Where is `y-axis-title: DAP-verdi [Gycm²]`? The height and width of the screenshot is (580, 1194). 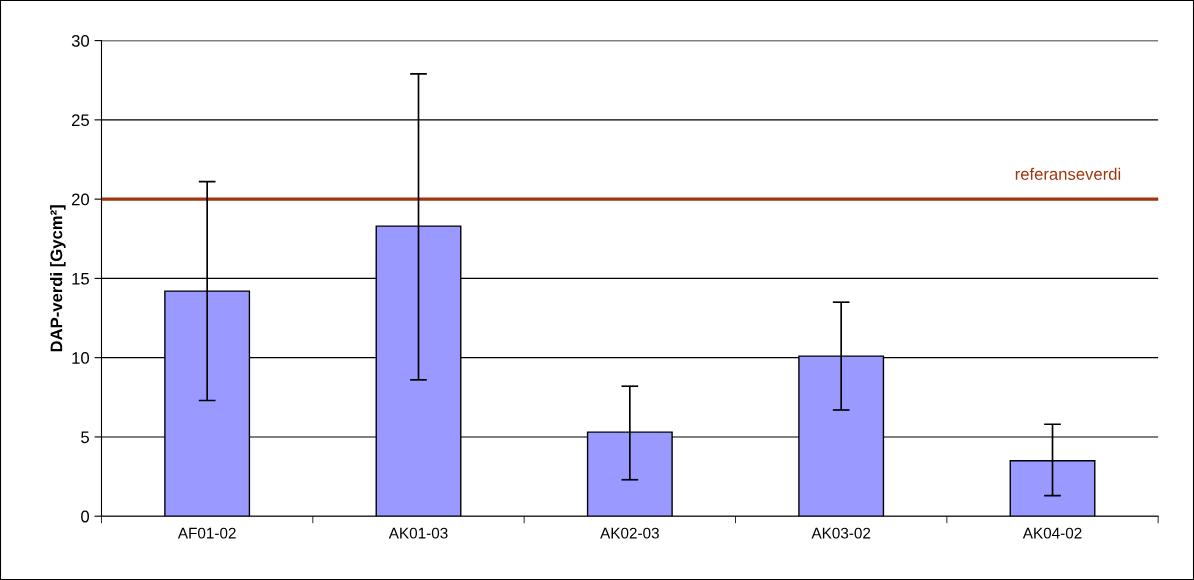 y-axis-title: DAP-verdi [Gycm²] is located at coordinates (58, 278).